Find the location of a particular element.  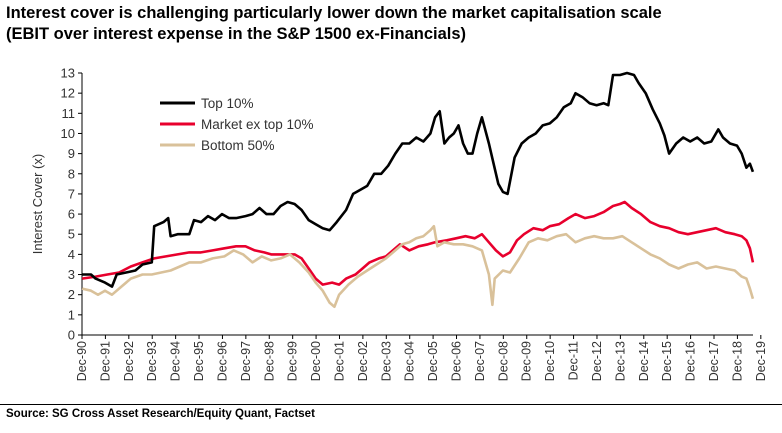

x-tick-label: Dec-03 is located at coordinates (386, 361).